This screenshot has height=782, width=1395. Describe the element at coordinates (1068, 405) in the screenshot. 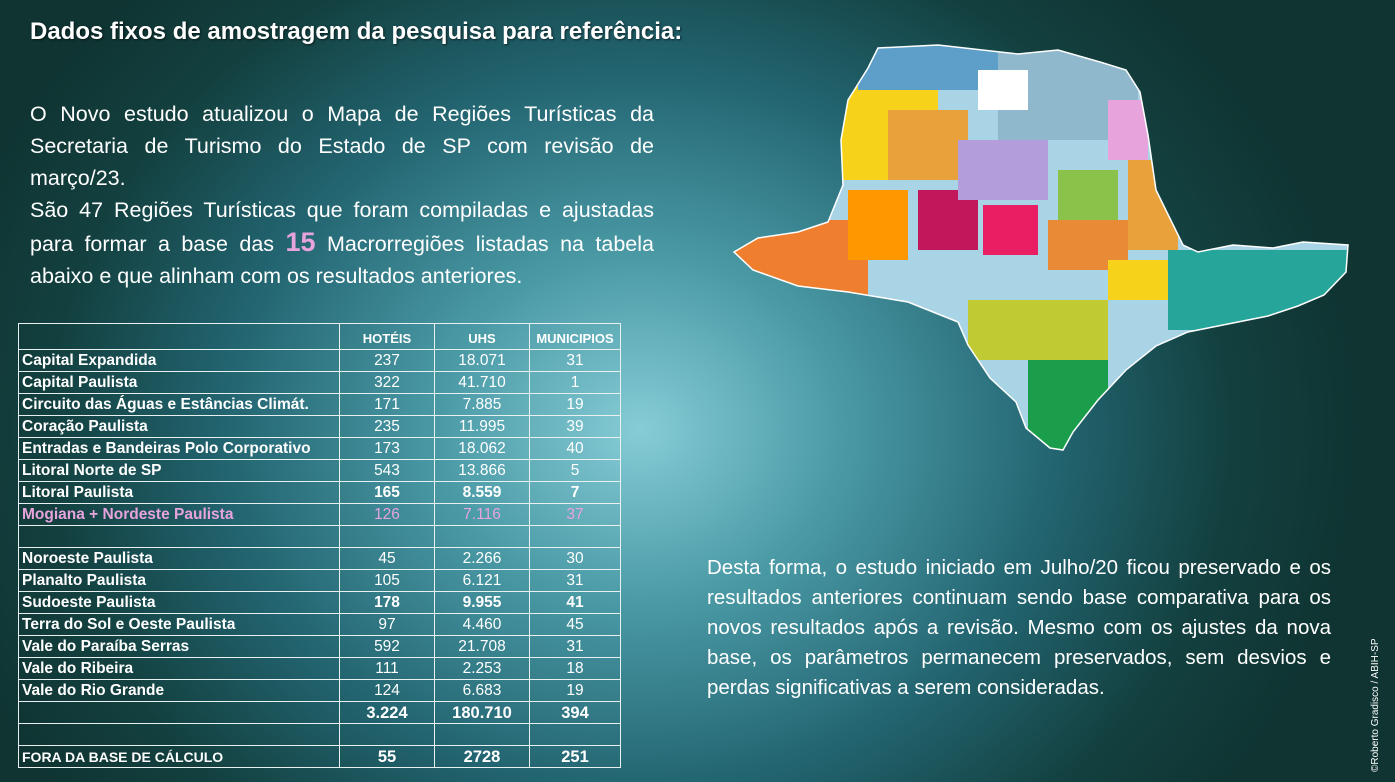

I see `region-vale-ribeira` at that location.